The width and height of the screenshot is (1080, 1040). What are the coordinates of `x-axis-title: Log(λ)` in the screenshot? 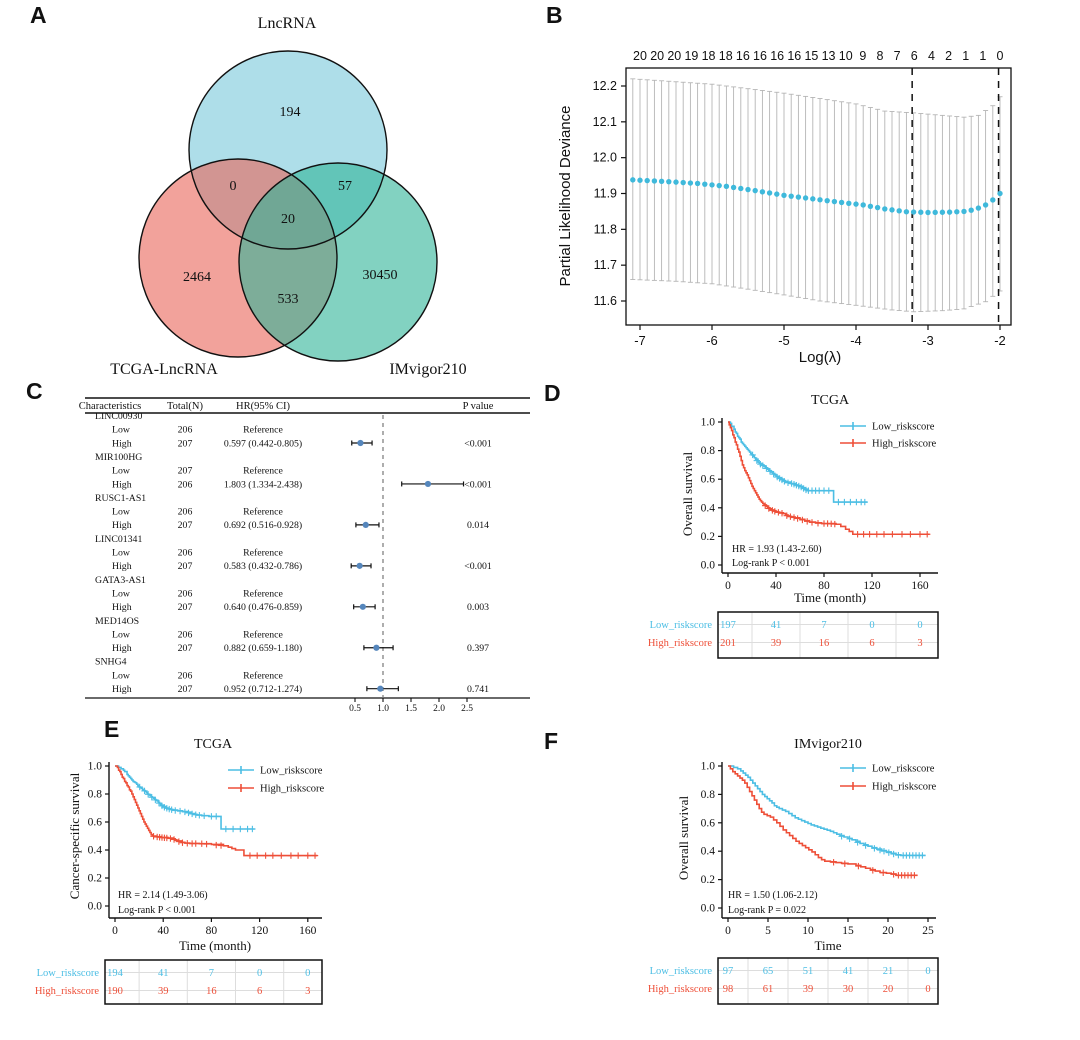 It's located at (820, 357).